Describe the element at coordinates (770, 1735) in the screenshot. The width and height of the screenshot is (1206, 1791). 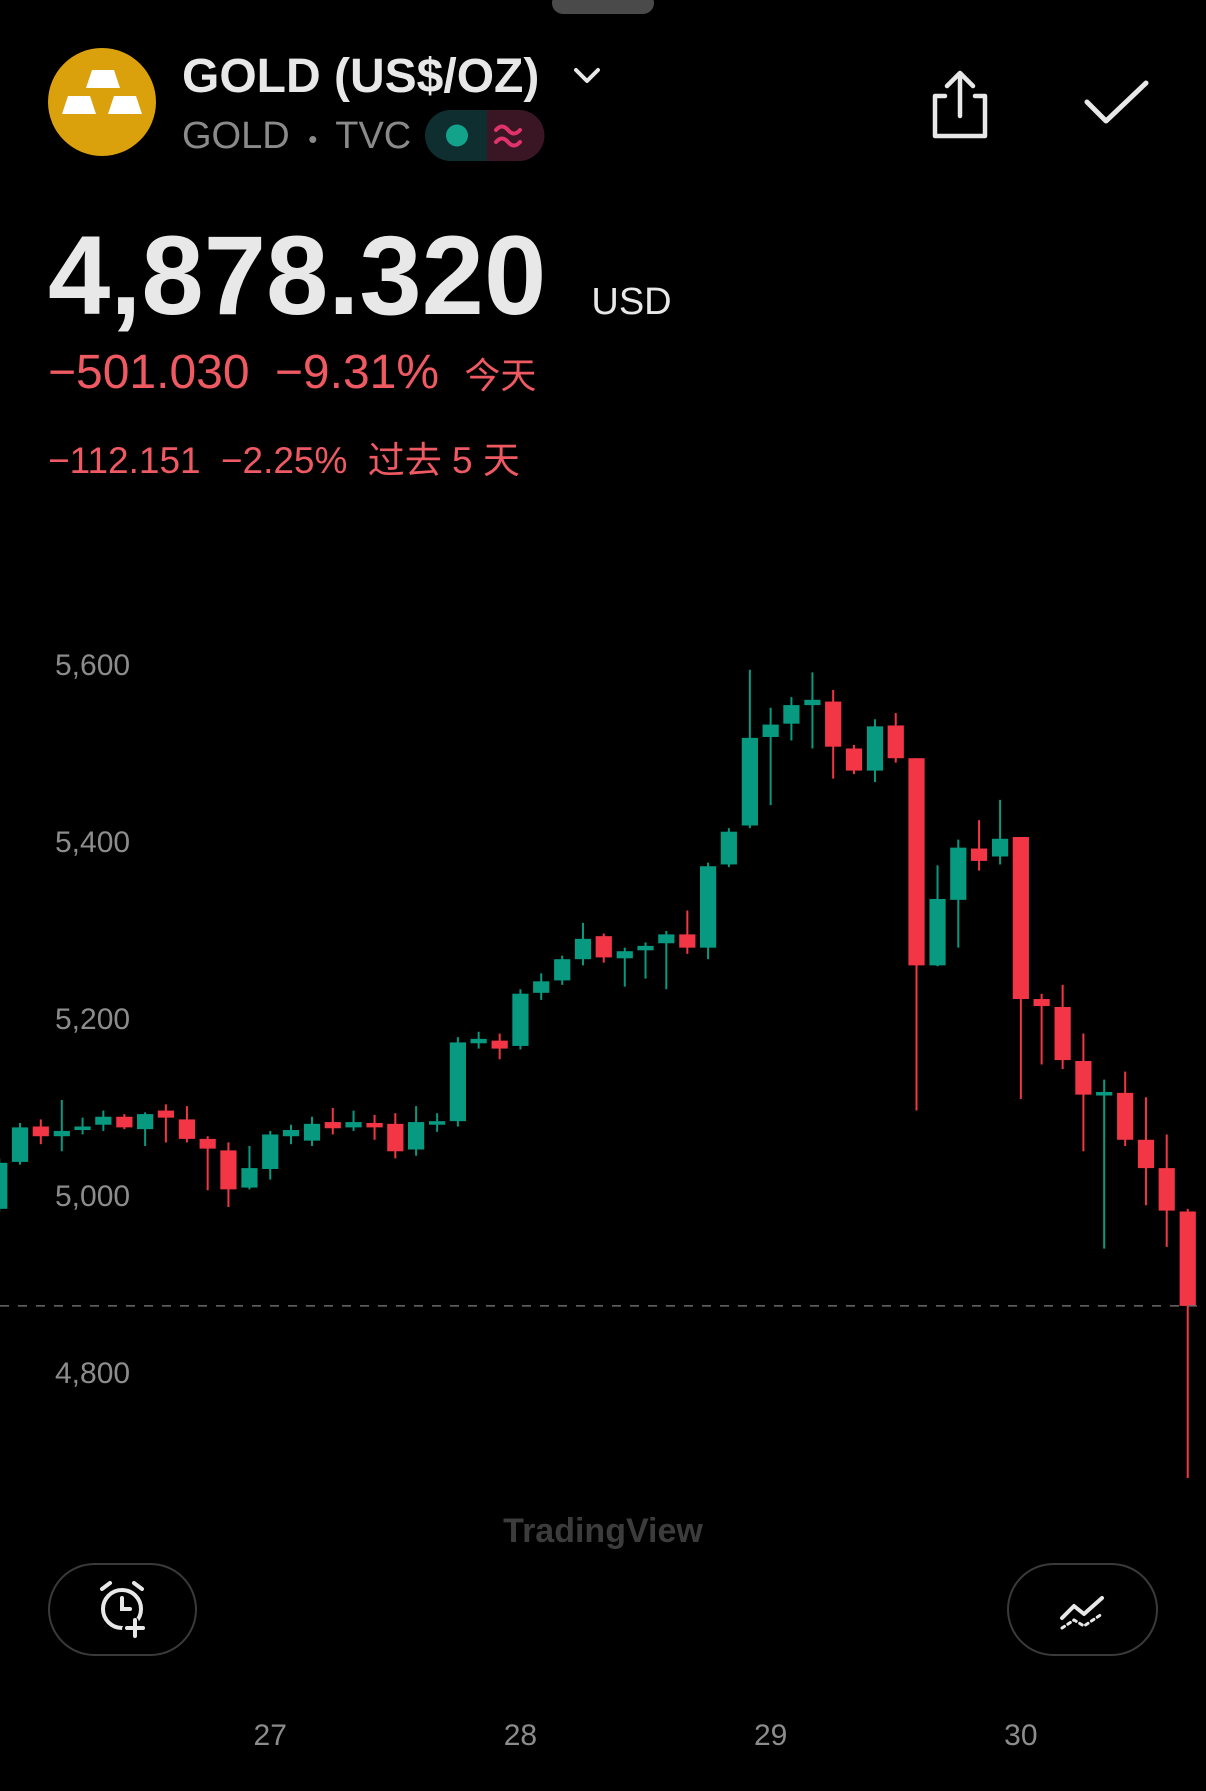
I see `x-tick-label: 29` at that location.